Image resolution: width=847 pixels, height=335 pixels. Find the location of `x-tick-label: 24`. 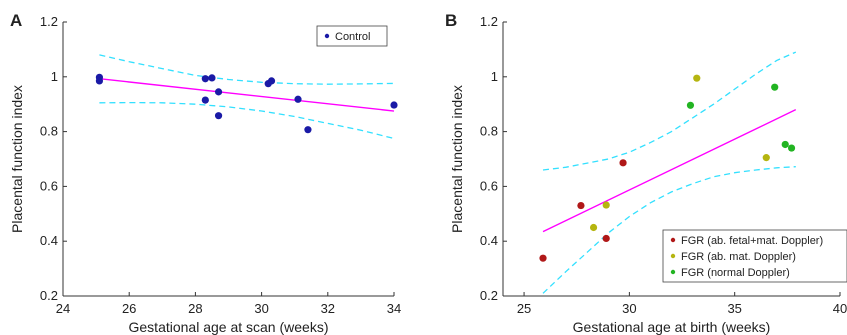

x-tick-label: 24 is located at coordinates (63, 308).